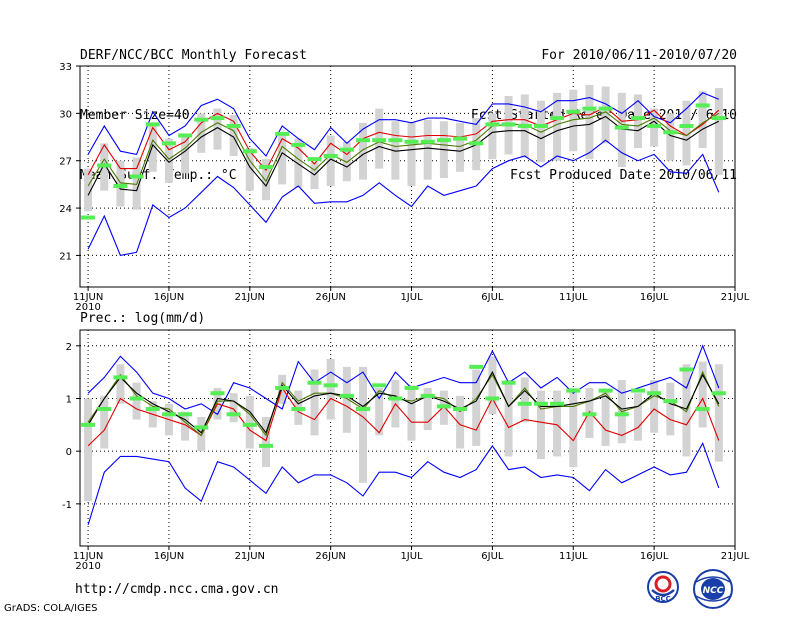 This screenshot has height=618, width=800. Describe the element at coordinates (330, 556) in the screenshot. I see `xtick-label-1-3: 26JUN` at that location.